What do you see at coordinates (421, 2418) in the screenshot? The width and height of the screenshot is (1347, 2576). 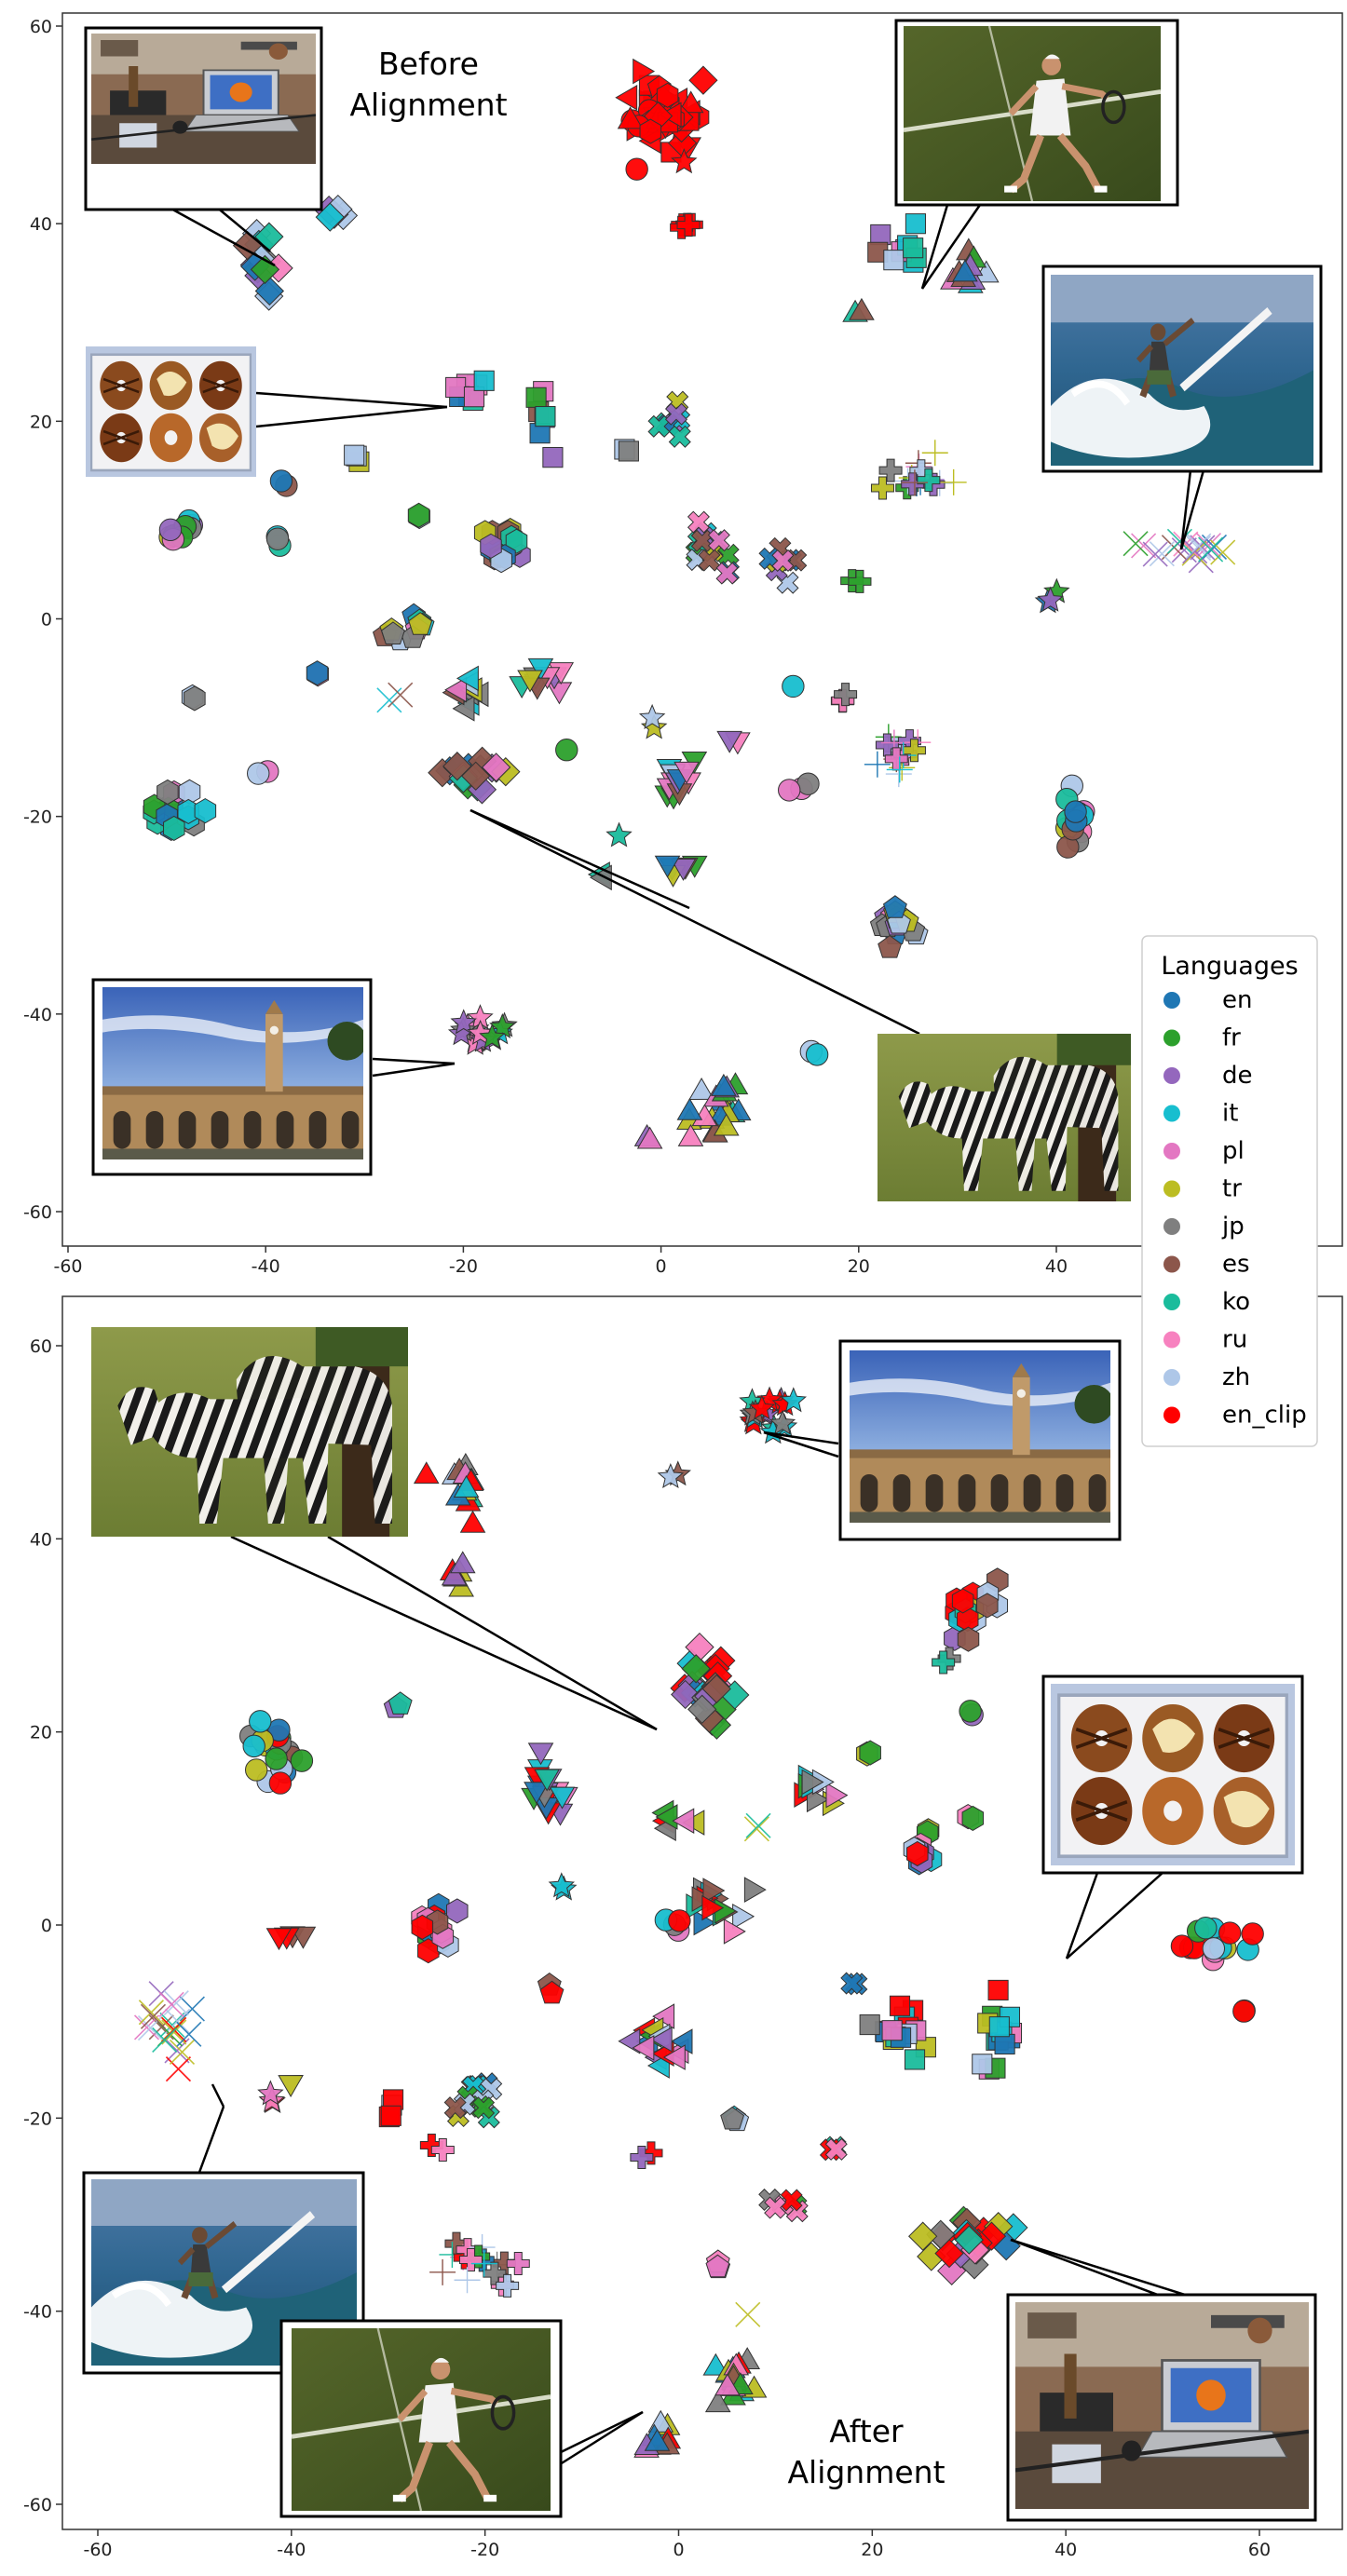 I see `inset-tennis-photo-bottom` at bounding box center [421, 2418].